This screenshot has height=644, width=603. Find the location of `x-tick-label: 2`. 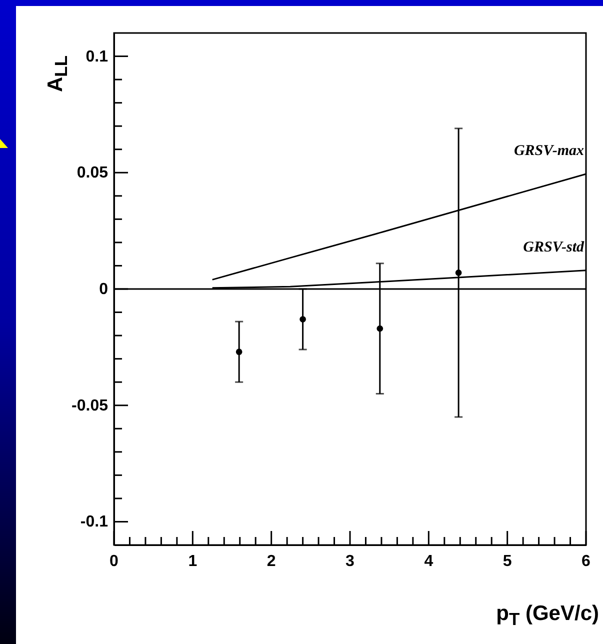

x-tick-label: 2 is located at coordinates (271, 561).